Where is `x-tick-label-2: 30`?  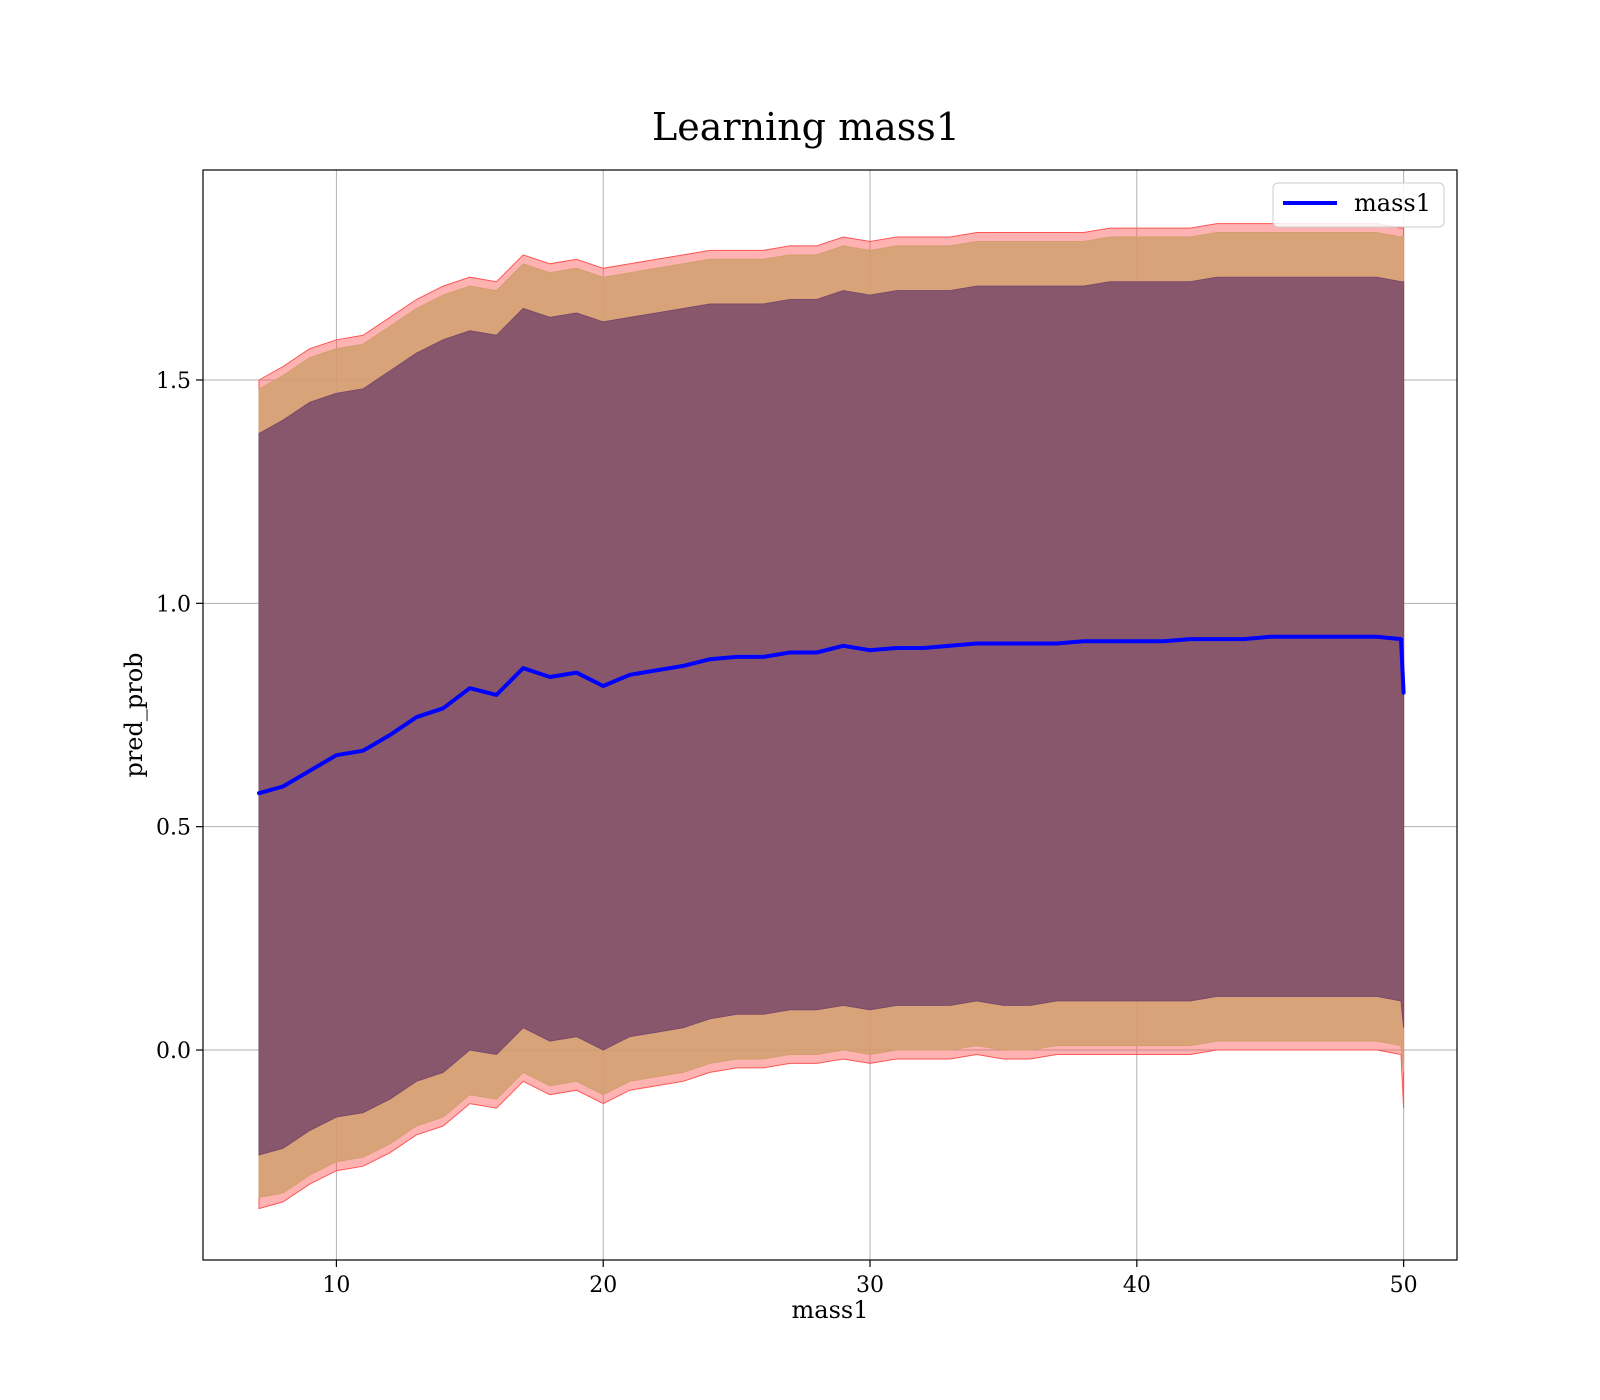 x-tick-label-2: 30 is located at coordinates (870, 1285).